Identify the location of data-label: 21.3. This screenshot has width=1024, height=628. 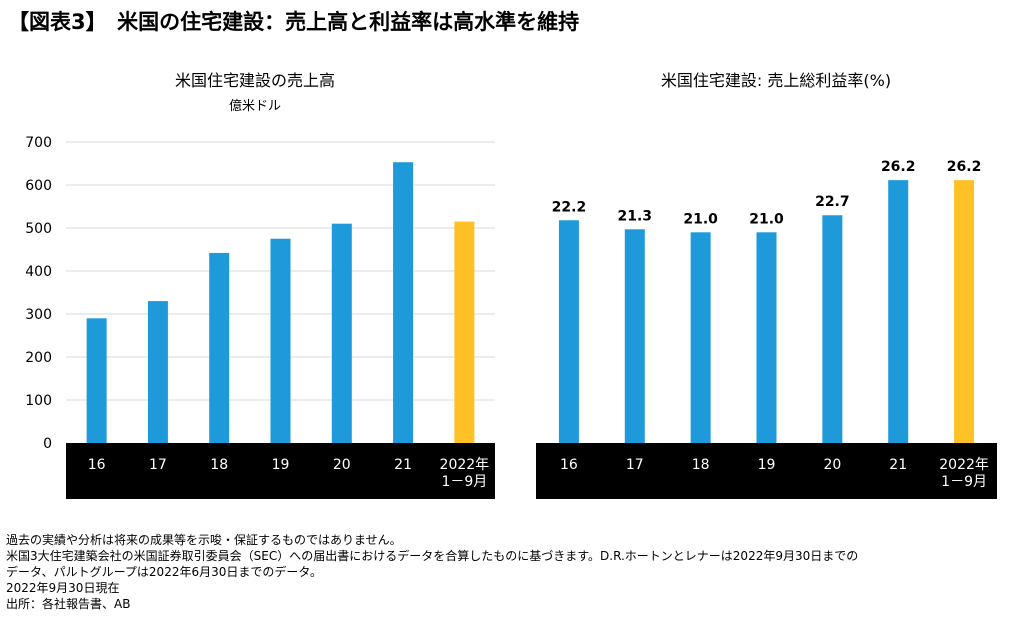
(635, 216).